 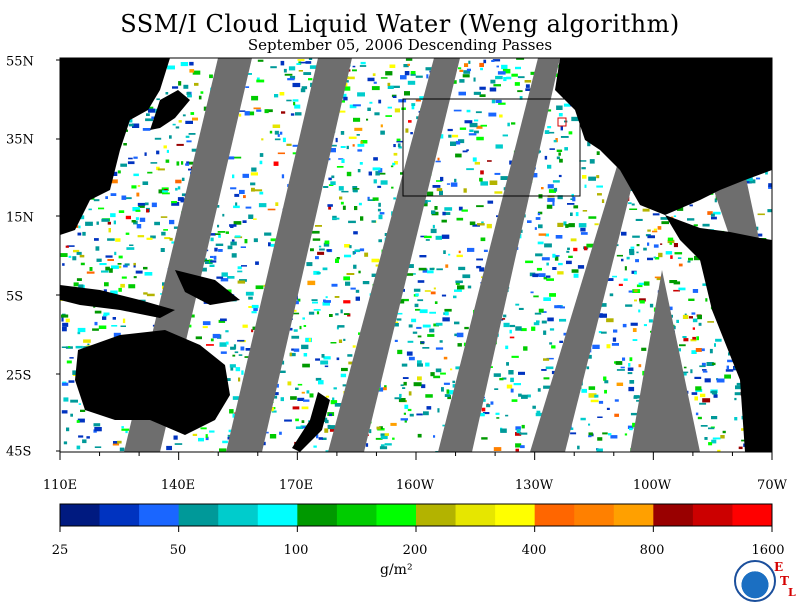 What do you see at coordinates (652, 485) in the screenshot?
I see `lon-label-100w: 100W` at bounding box center [652, 485].